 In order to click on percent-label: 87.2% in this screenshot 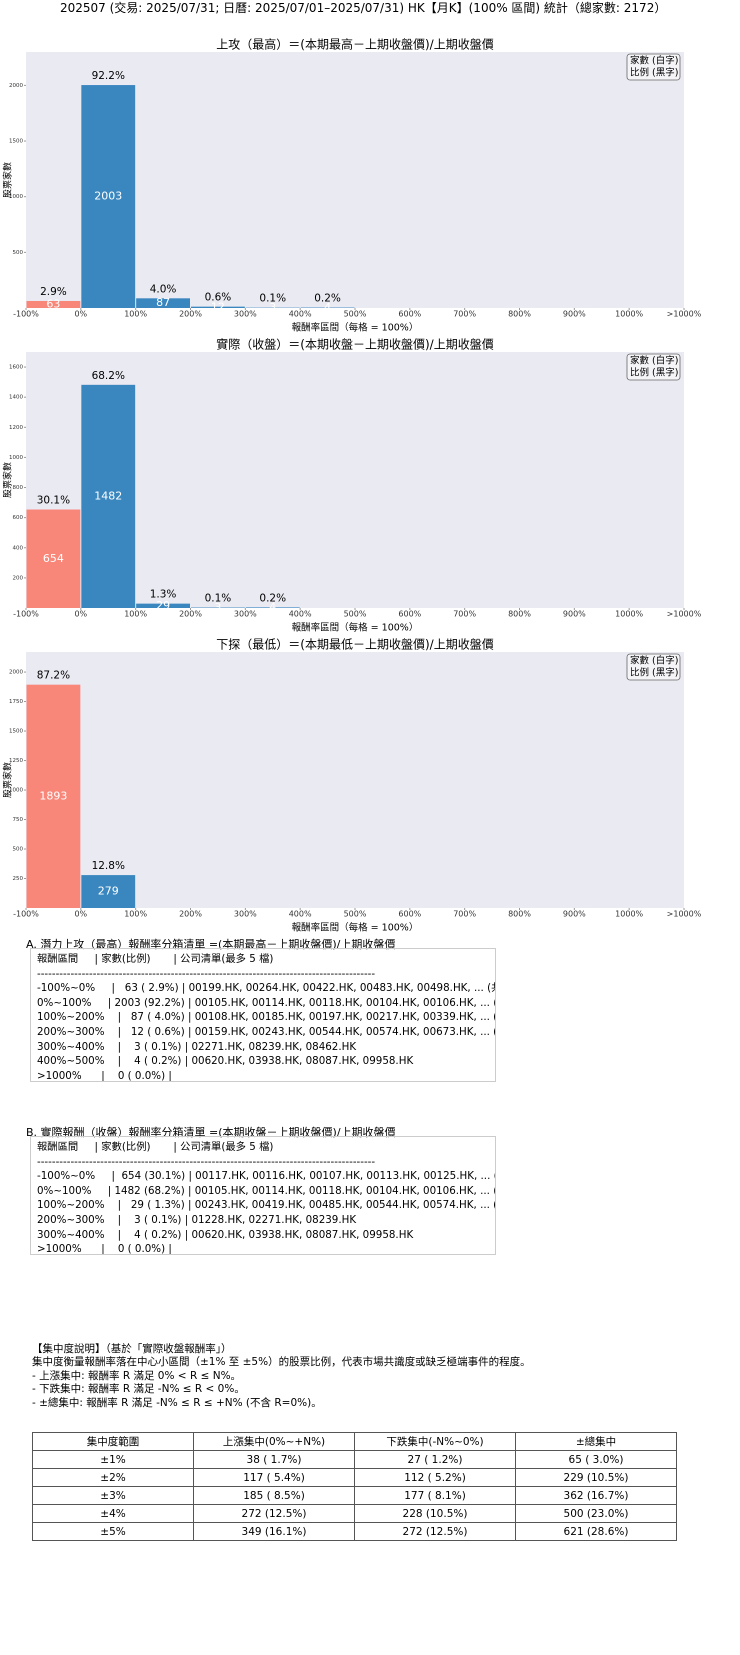, I will do `click(53, 676)`.